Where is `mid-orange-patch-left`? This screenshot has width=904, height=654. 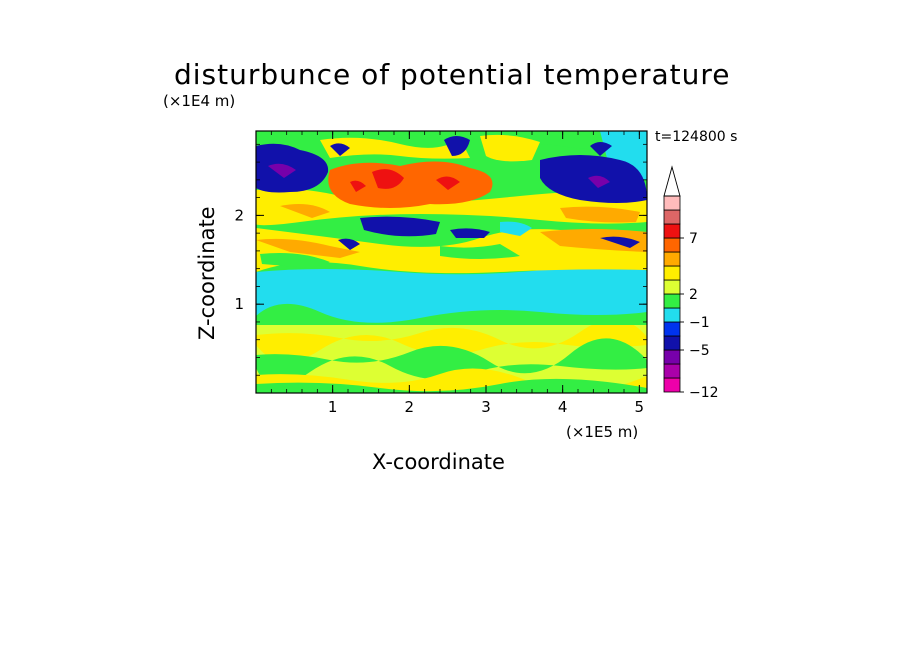 mid-orange-patch-left is located at coordinates (308, 248).